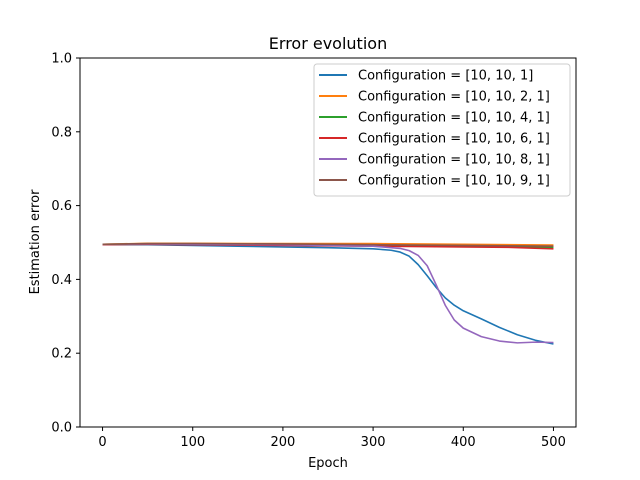  Describe the element at coordinates (454, 118) in the screenshot. I see `legend-entry: Configuration = [10, 10, 4, 1]` at that location.